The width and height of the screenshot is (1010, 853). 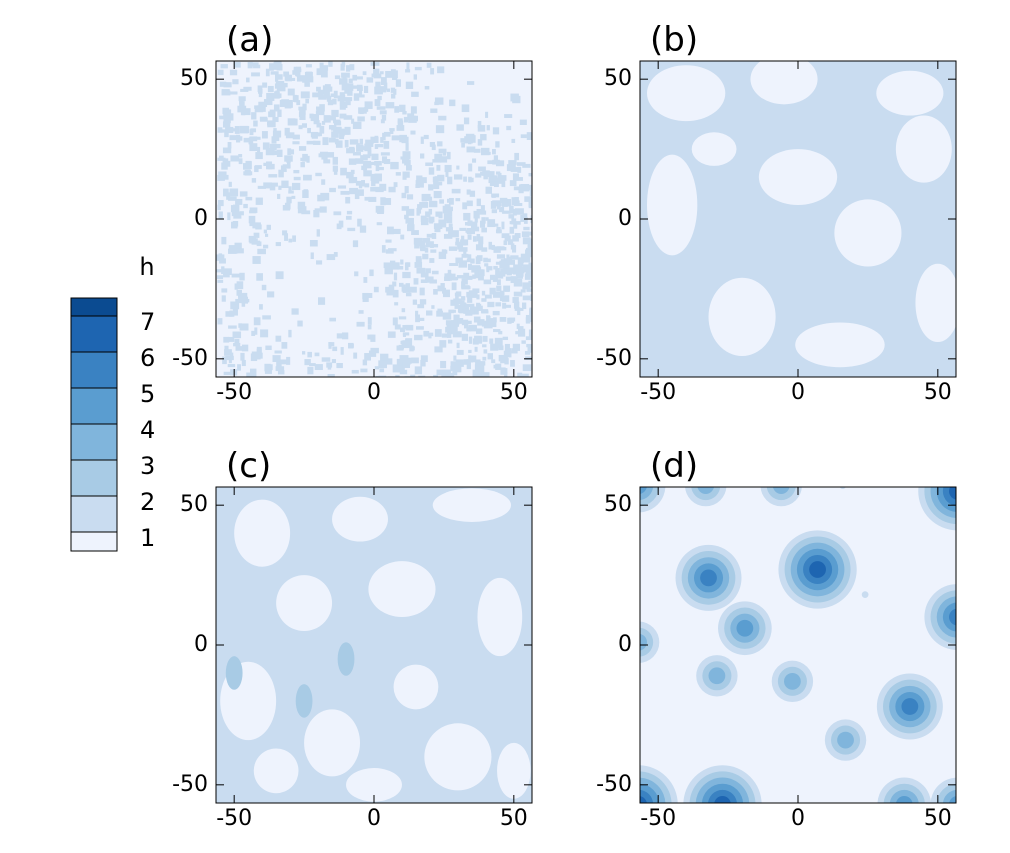 What do you see at coordinates (201, 644) in the screenshot?
I see `y-tick-label: 0` at bounding box center [201, 644].